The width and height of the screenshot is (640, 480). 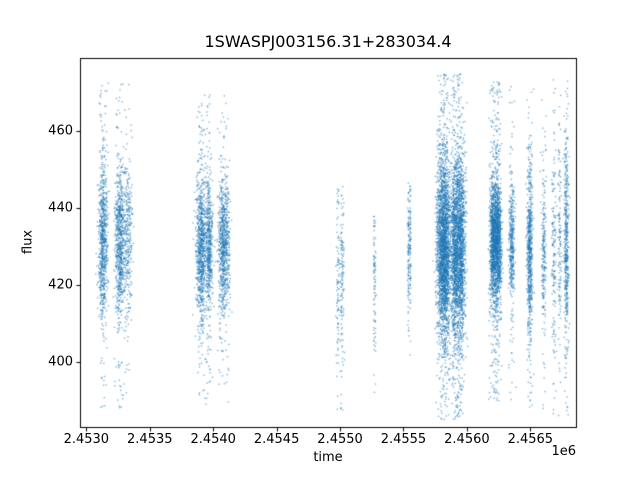 What do you see at coordinates (60, 362) in the screenshot?
I see `y-tick-label: 400` at bounding box center [60, 362].